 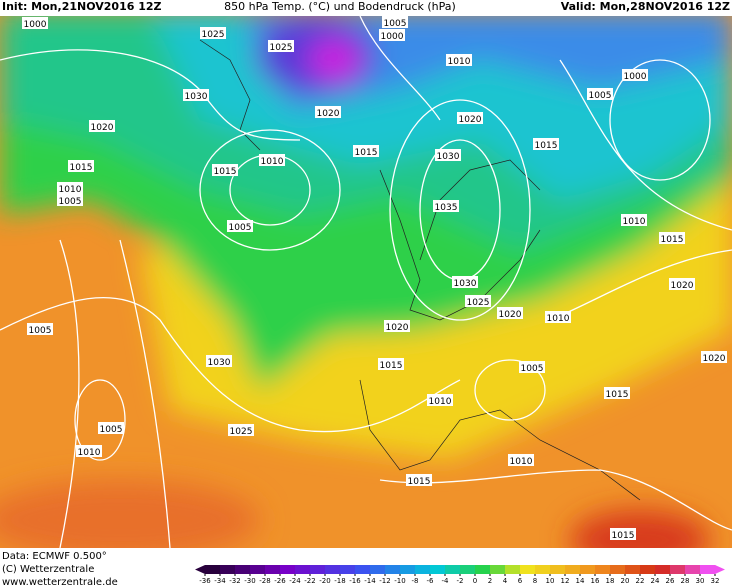 I want to click on legend-tick-label: 12, so click(x=565, y=581).